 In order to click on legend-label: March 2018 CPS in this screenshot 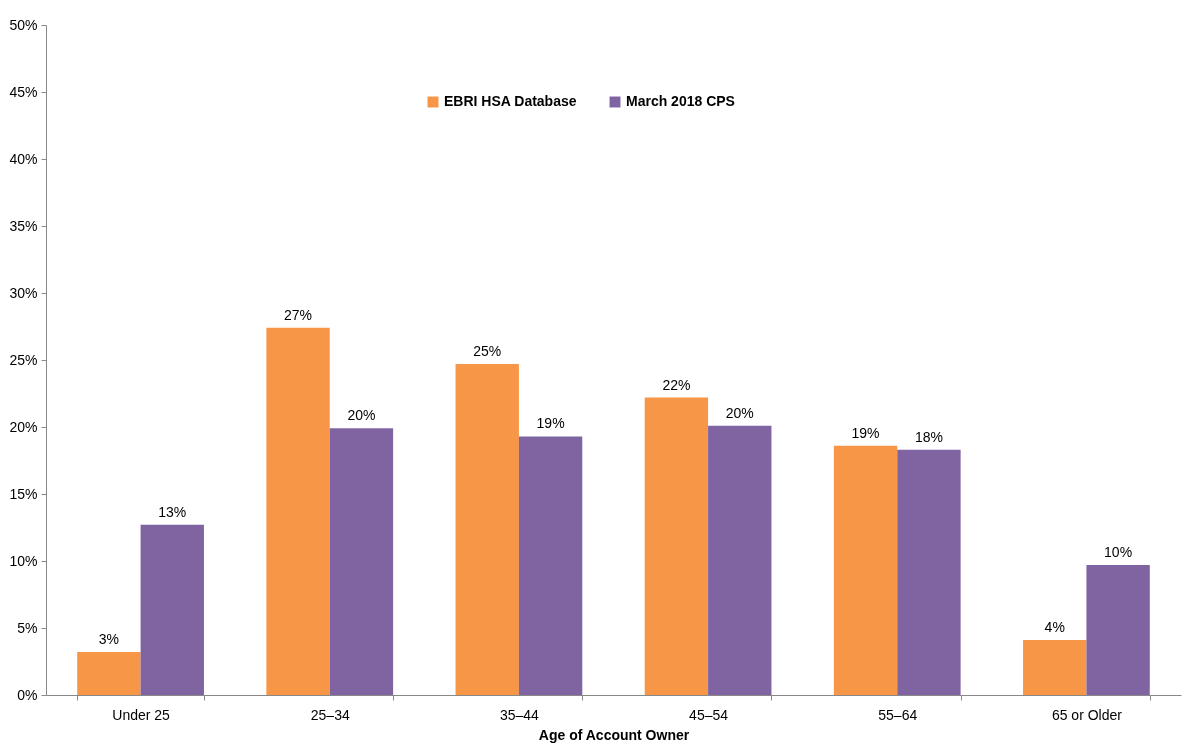, I will do `click(680, 101)`.